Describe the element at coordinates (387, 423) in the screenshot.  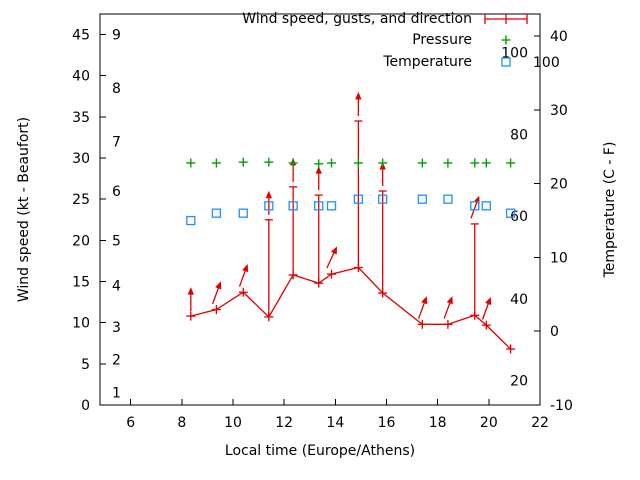
I see `x-tick-label: 16` at that location.